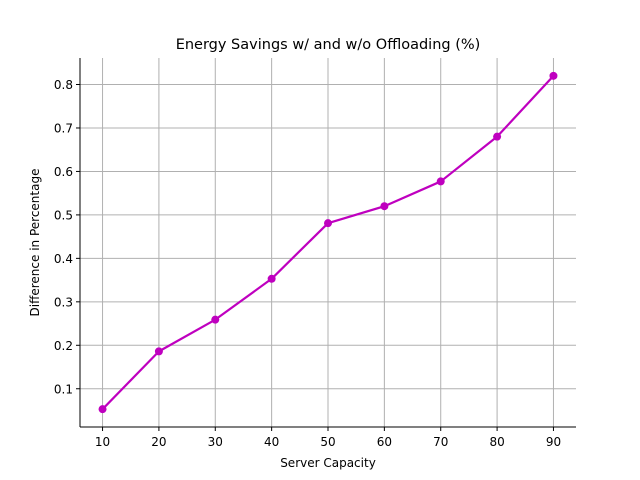  I want to click on y-tick-label: 0.8, so click(63, 85).